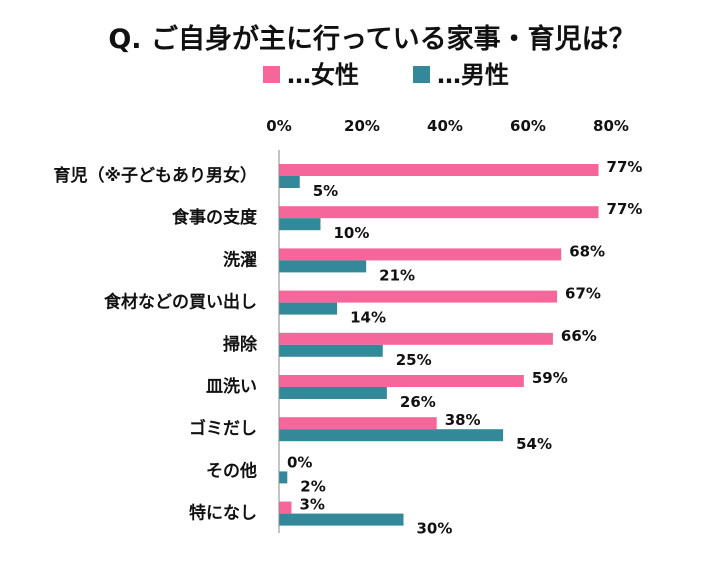 The width and height of the screenshot is (701, 569). I want to click on category-label: その他, so click(231, 470).